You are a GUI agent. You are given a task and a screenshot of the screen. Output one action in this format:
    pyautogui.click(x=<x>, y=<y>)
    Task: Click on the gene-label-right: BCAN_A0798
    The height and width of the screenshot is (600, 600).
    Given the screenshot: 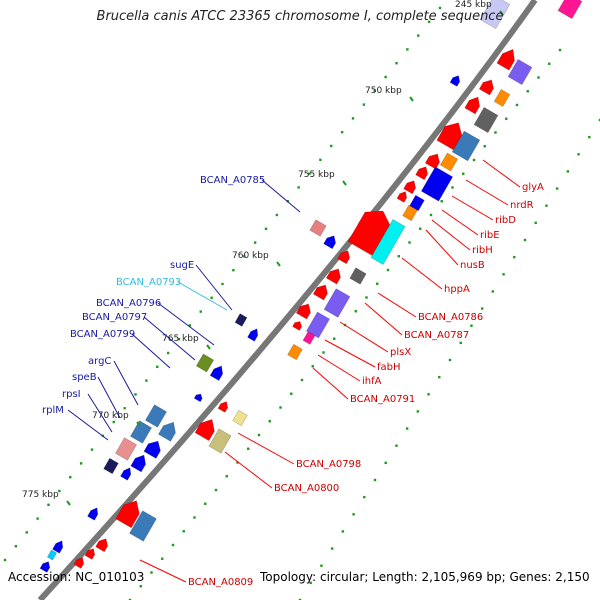 What is the action you would take?
    pyautogui.click(x=328, y=464)
    